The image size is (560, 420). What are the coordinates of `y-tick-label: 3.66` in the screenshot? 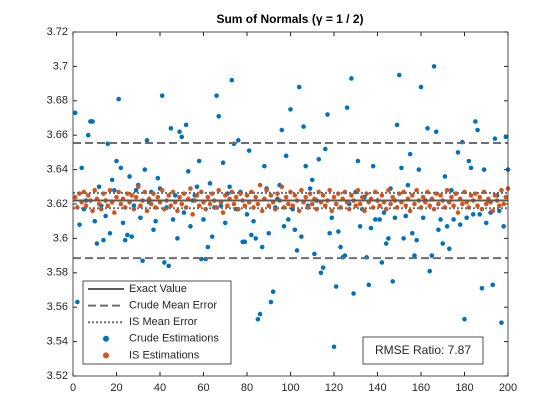 It's located at (57, 135).